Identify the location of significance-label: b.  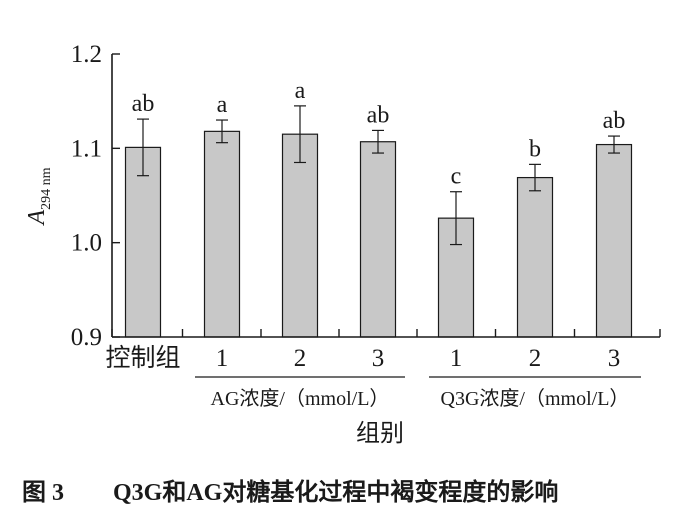
(535, 149).